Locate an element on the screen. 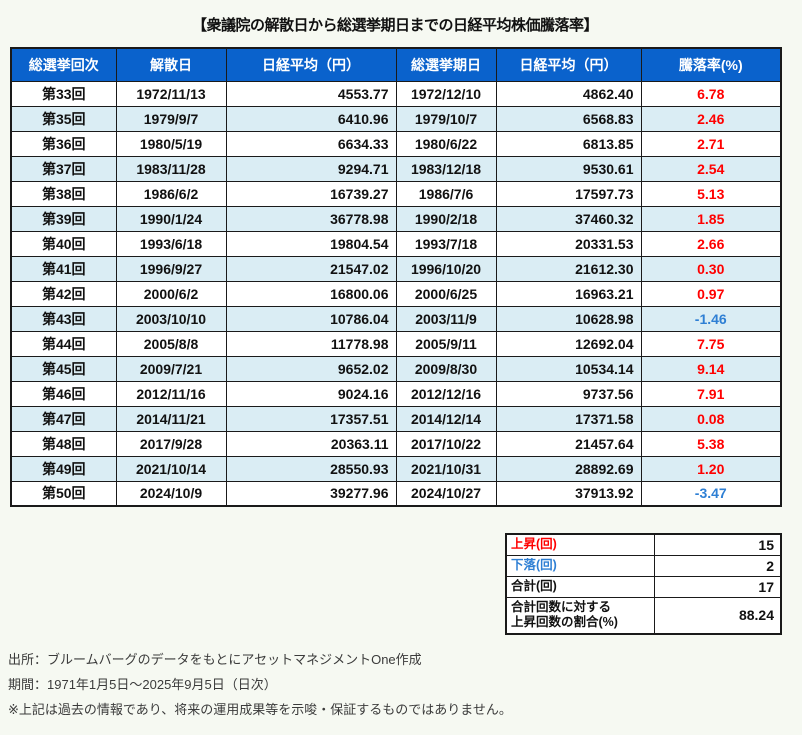  summary-label: 合計(回) is located at coordinates (580, 586).